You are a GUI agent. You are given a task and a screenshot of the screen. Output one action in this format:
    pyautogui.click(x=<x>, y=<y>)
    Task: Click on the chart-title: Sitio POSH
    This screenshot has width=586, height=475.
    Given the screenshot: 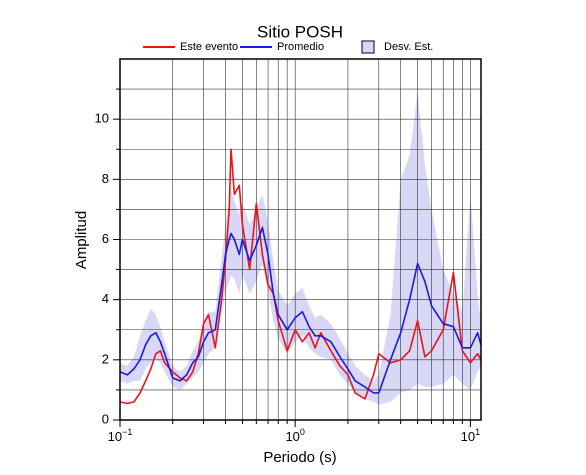 What is the action you would take?
    pyautogui.click(x=300, y=31)
    